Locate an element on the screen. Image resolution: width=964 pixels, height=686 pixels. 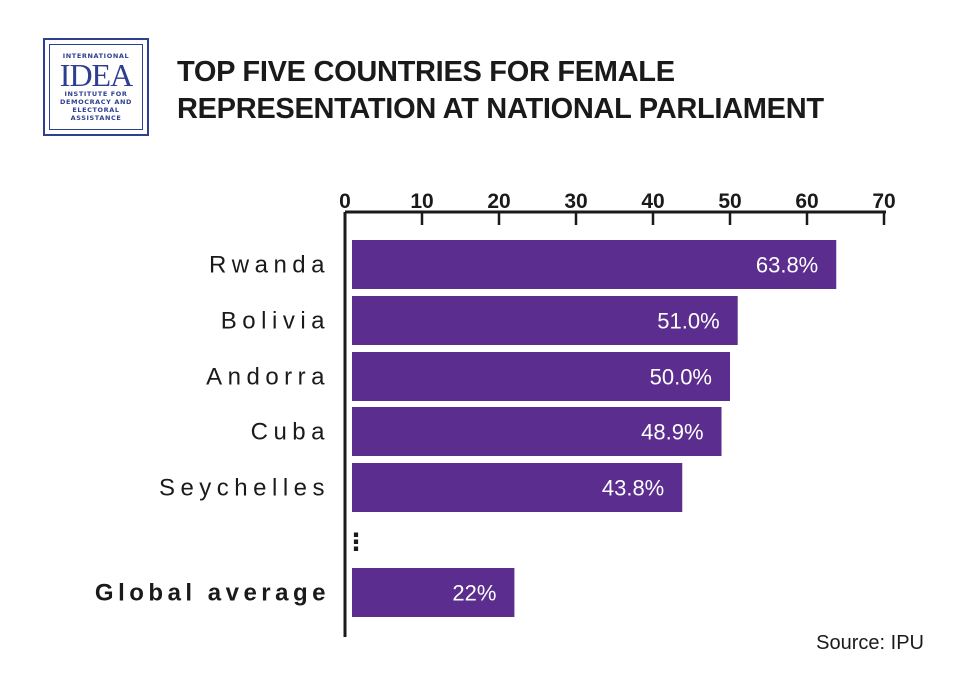
x-tick-label: 70 is located at coordinates (883, 201).